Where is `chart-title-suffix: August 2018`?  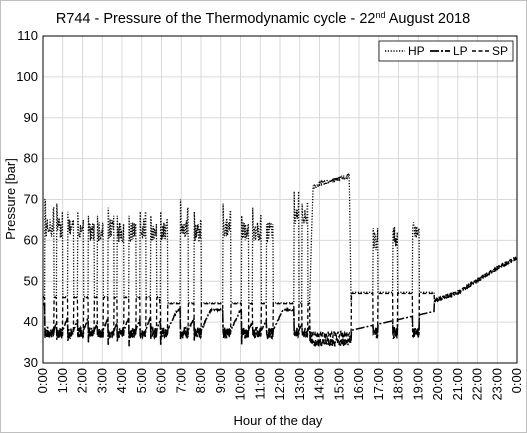 chart-title-suffix: August 2018 is located at coordinates (428, 19).